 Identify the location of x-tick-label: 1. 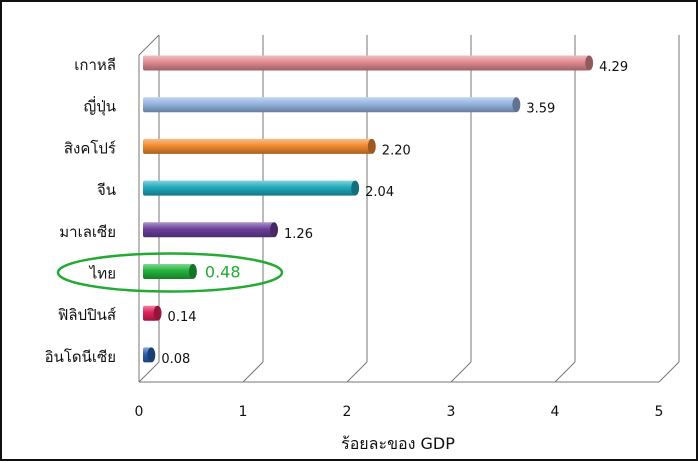
(243, 412).